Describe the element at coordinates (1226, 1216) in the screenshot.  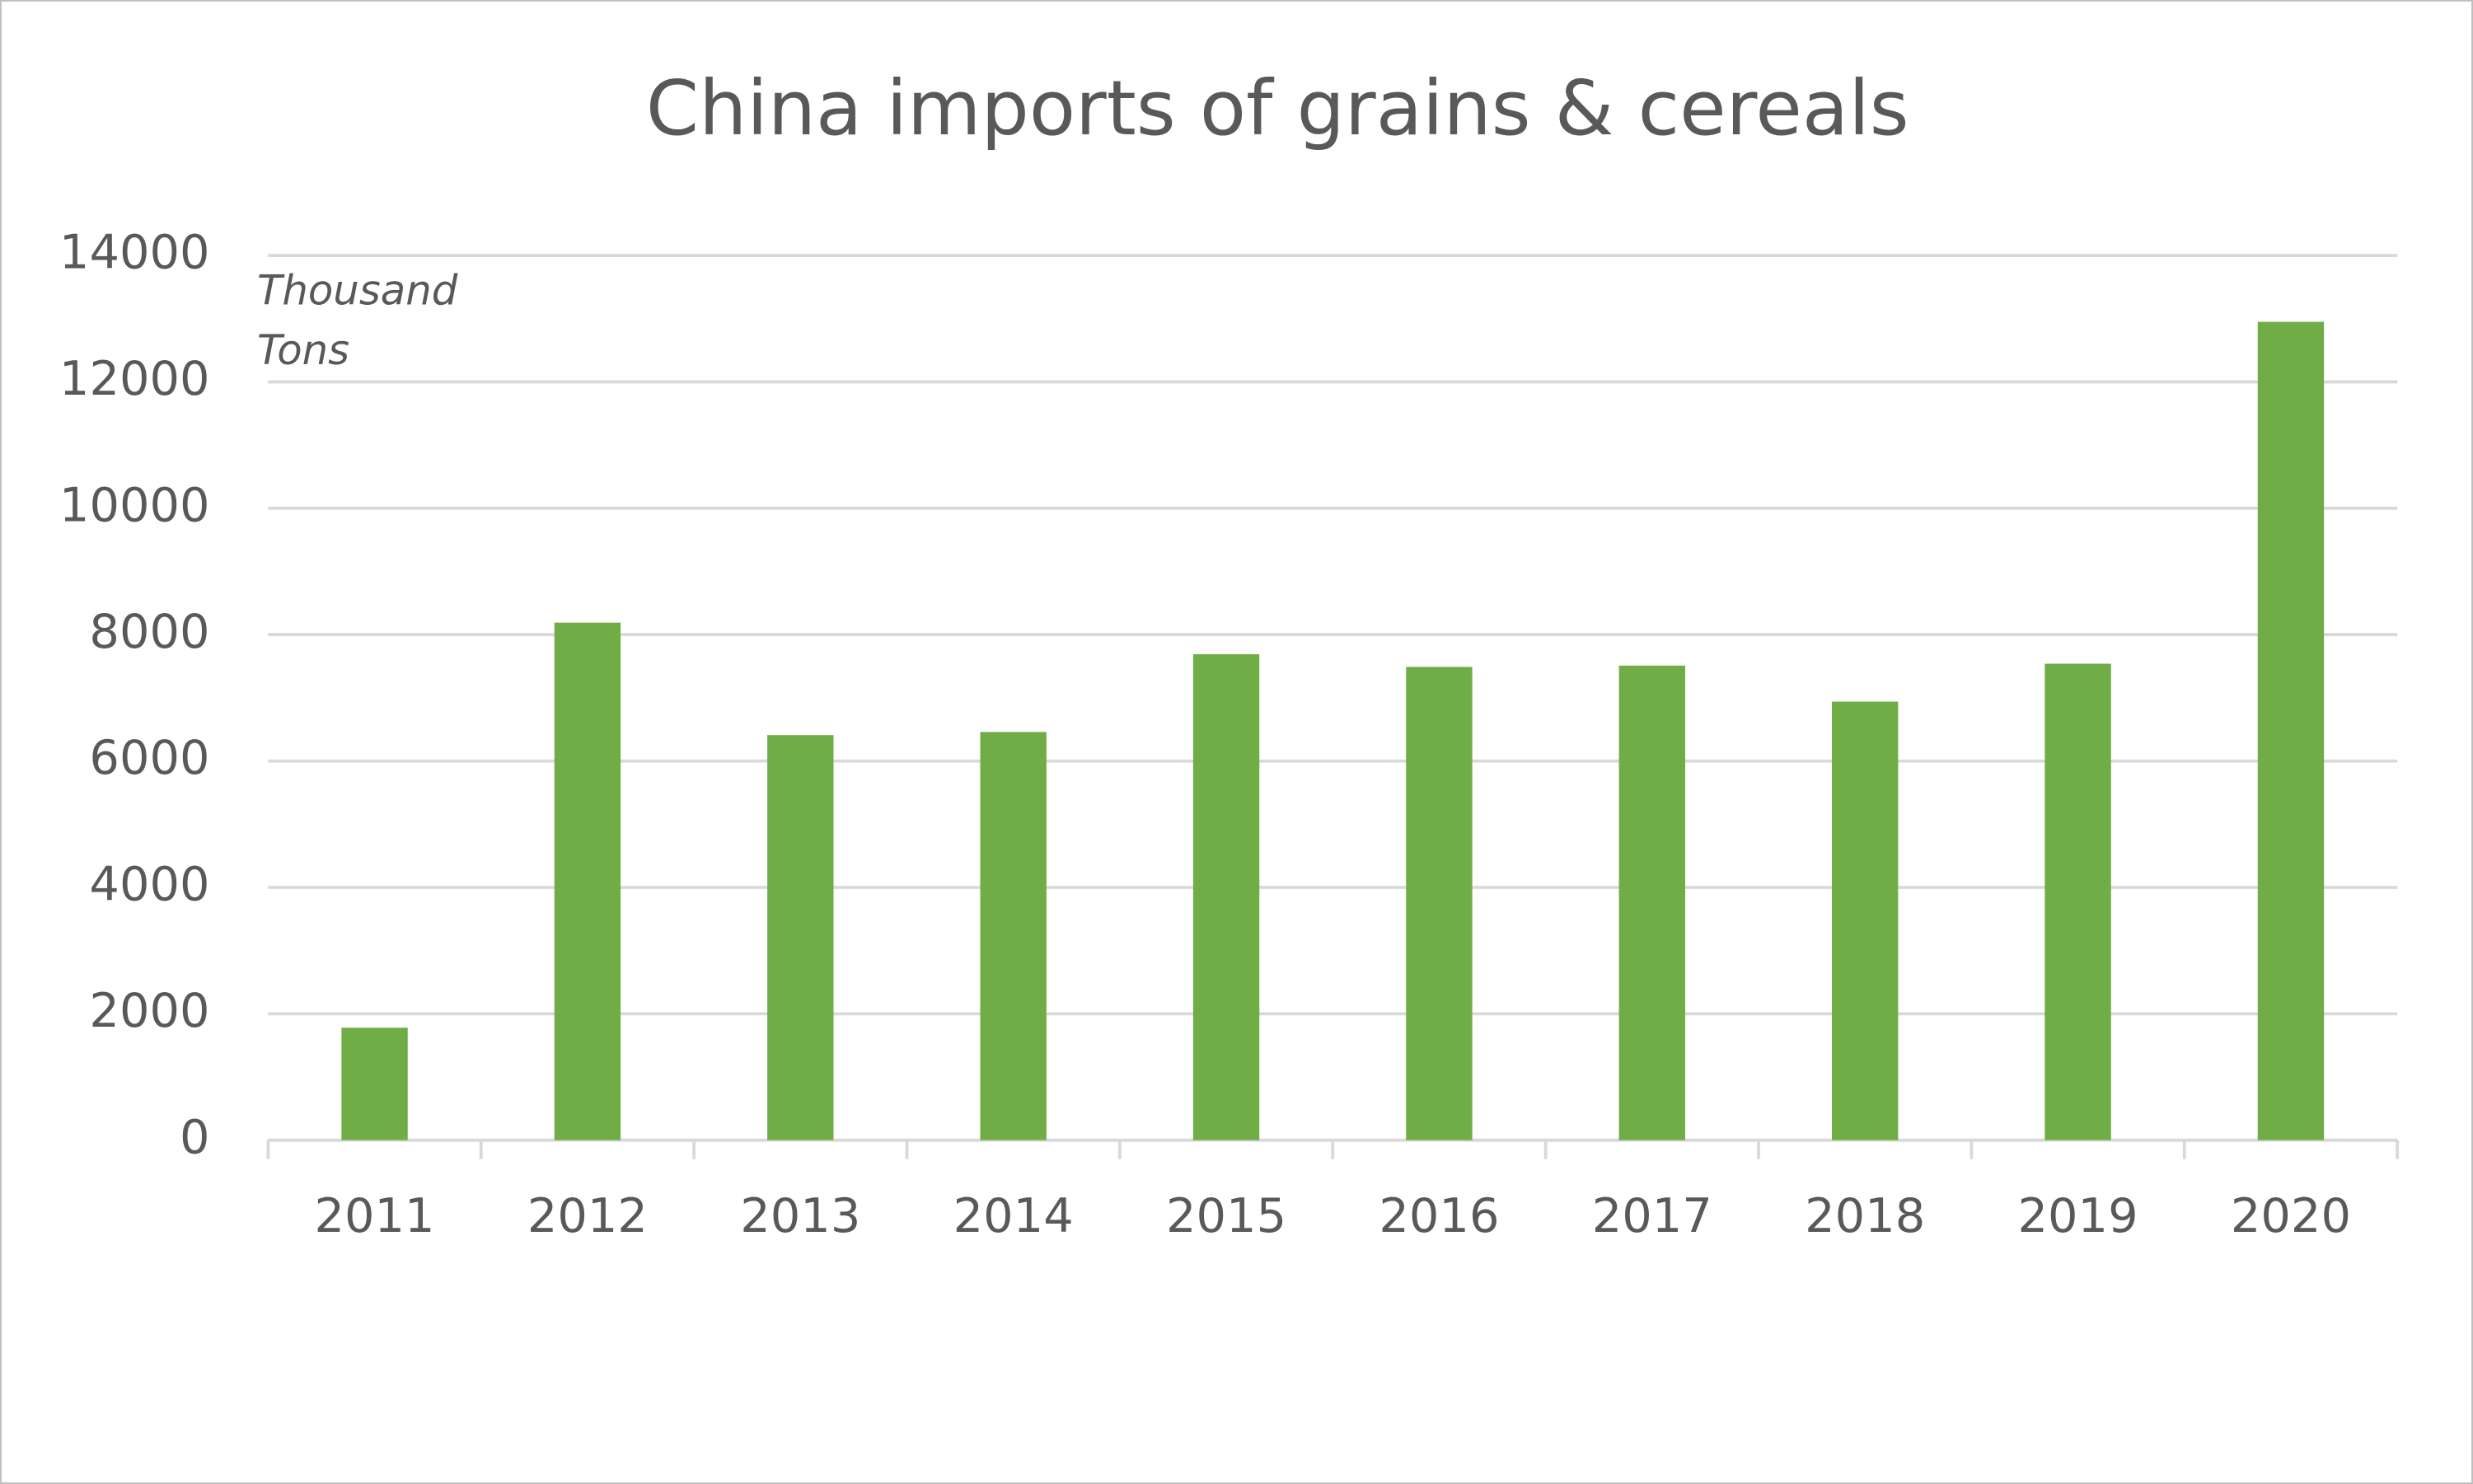
I see `x-tick-label: 2015` at that location.